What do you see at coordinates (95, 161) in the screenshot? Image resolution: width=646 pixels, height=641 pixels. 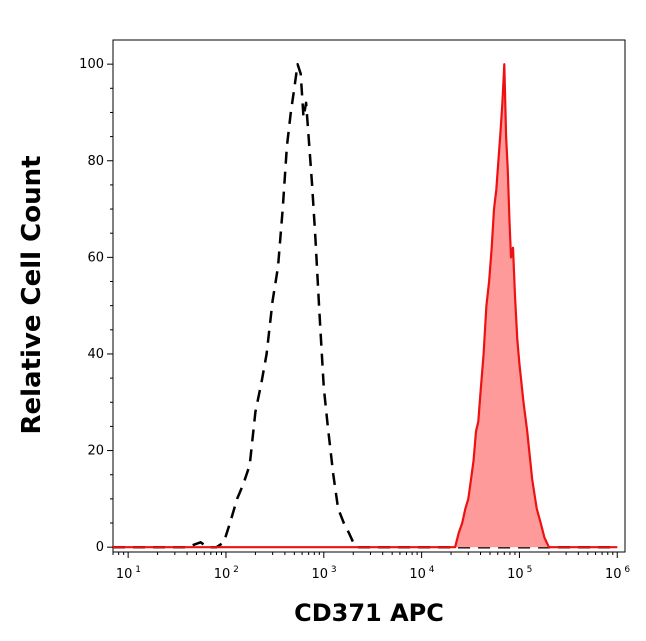 I see `y-tick-label: 80` at bounding box center [95, 161].